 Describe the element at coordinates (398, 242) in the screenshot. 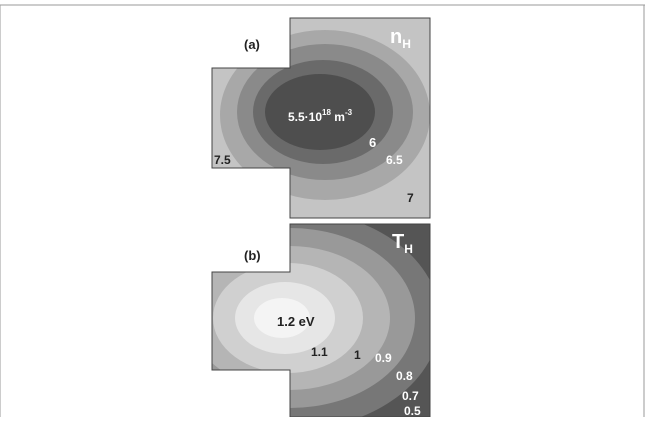

I see `quantity: T` at that location.